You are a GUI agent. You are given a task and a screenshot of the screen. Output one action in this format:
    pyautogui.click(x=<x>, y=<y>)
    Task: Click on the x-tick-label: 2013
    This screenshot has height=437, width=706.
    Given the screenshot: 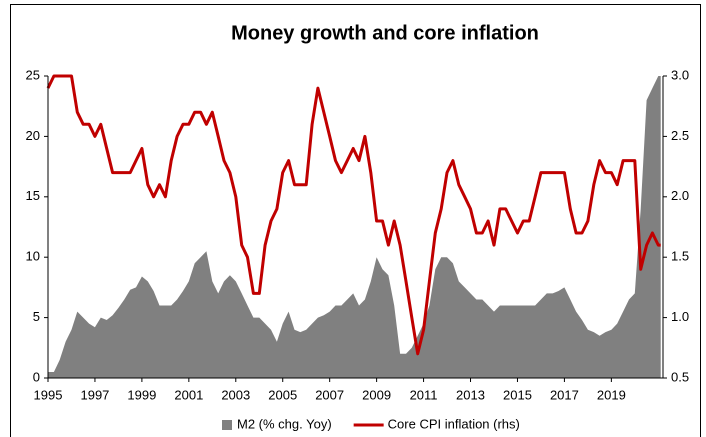 What is the action you would take?
    pyautogui.click(x=470, y=394)
    